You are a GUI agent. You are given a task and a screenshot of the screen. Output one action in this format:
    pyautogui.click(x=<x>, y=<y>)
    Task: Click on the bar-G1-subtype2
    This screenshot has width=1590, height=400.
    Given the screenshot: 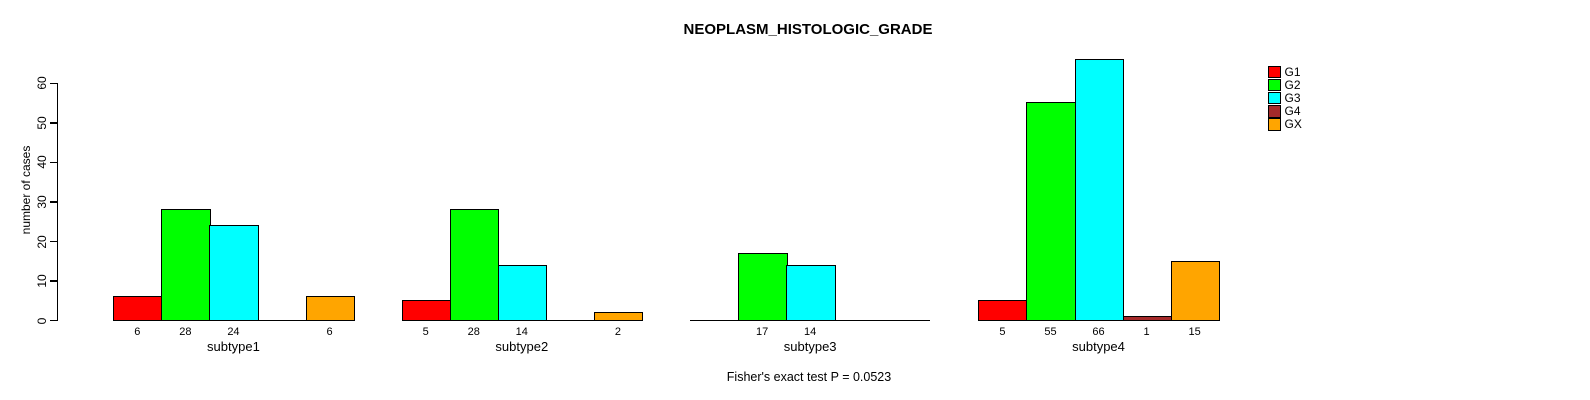 What is the action you would take?
    pyautogui.click(x=426, y=311)
    